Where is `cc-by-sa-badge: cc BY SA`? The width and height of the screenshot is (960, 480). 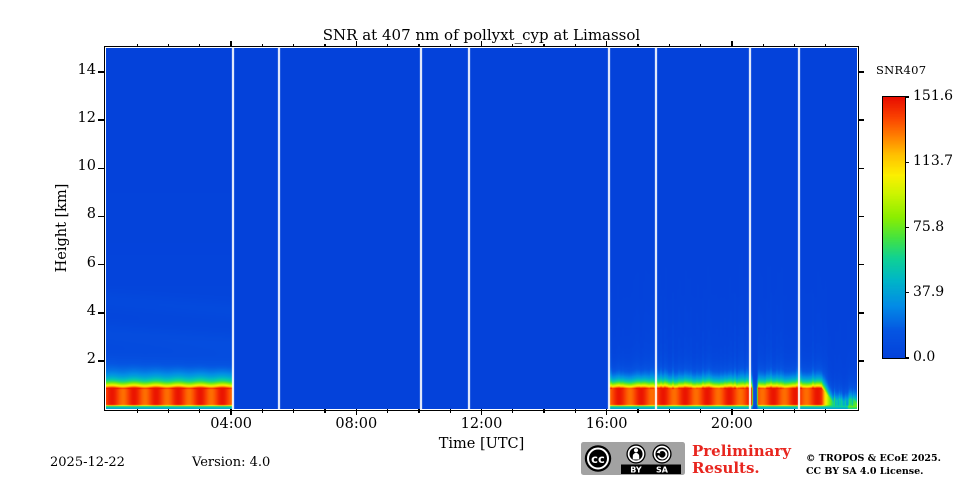
cc-by-sa-badge: cc BY SA is located at coordinates (633, 458).